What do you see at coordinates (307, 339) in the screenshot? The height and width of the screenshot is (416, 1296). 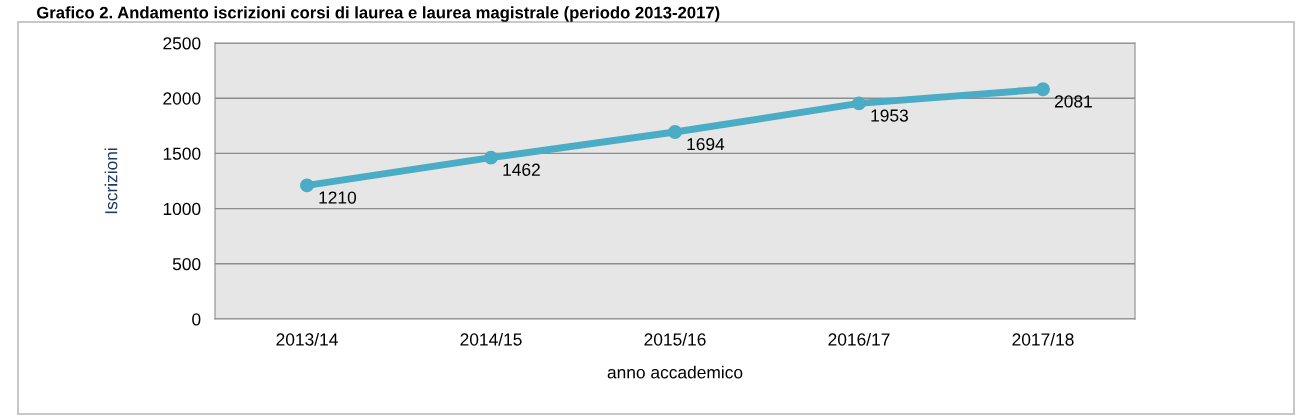 I see `x-tick-label: 2013/14` at bounding box center [307, 339].